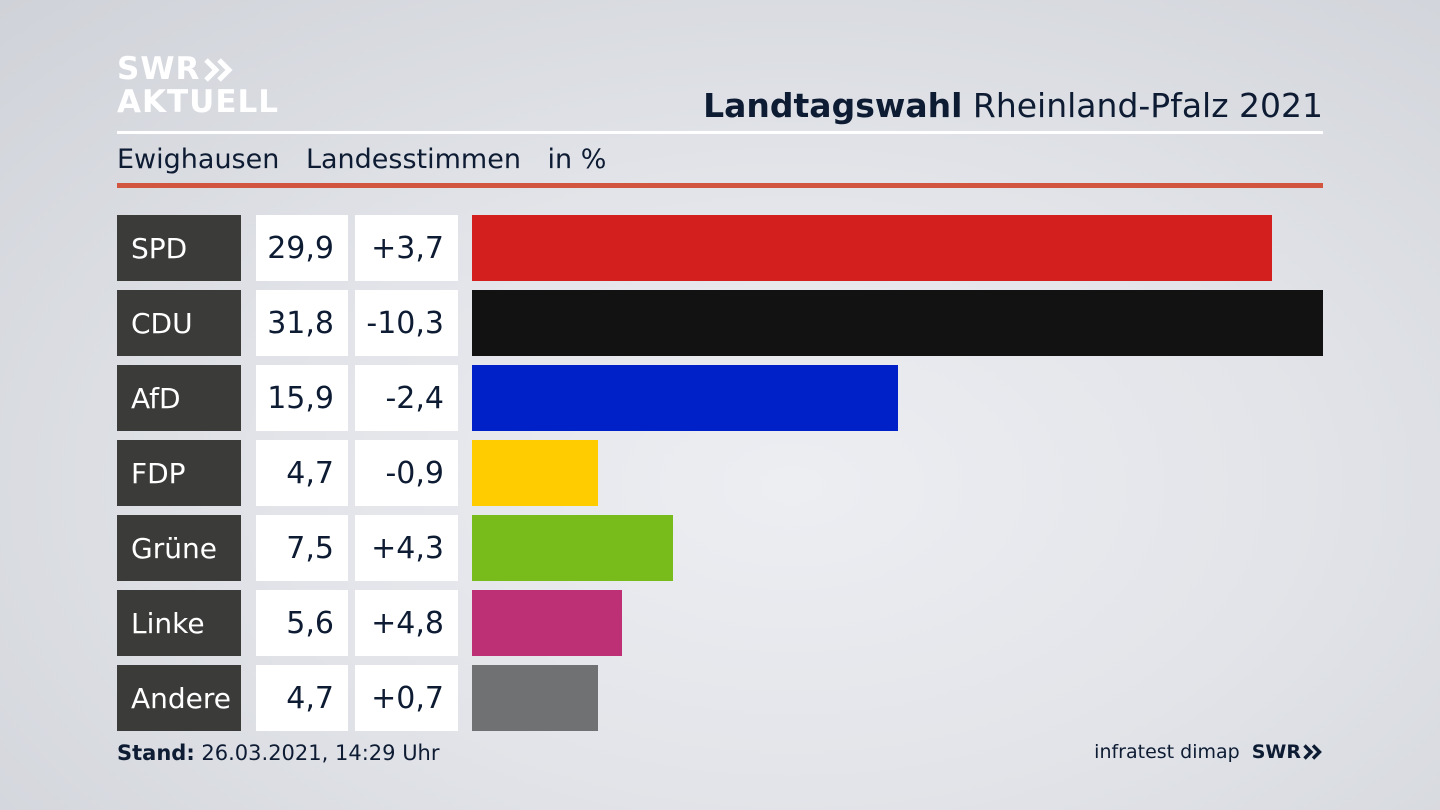  Describe the element at coordinates (720, 548) in the screenshot. I see `bar-row: Grüne 7,5 +4,3` at that location.